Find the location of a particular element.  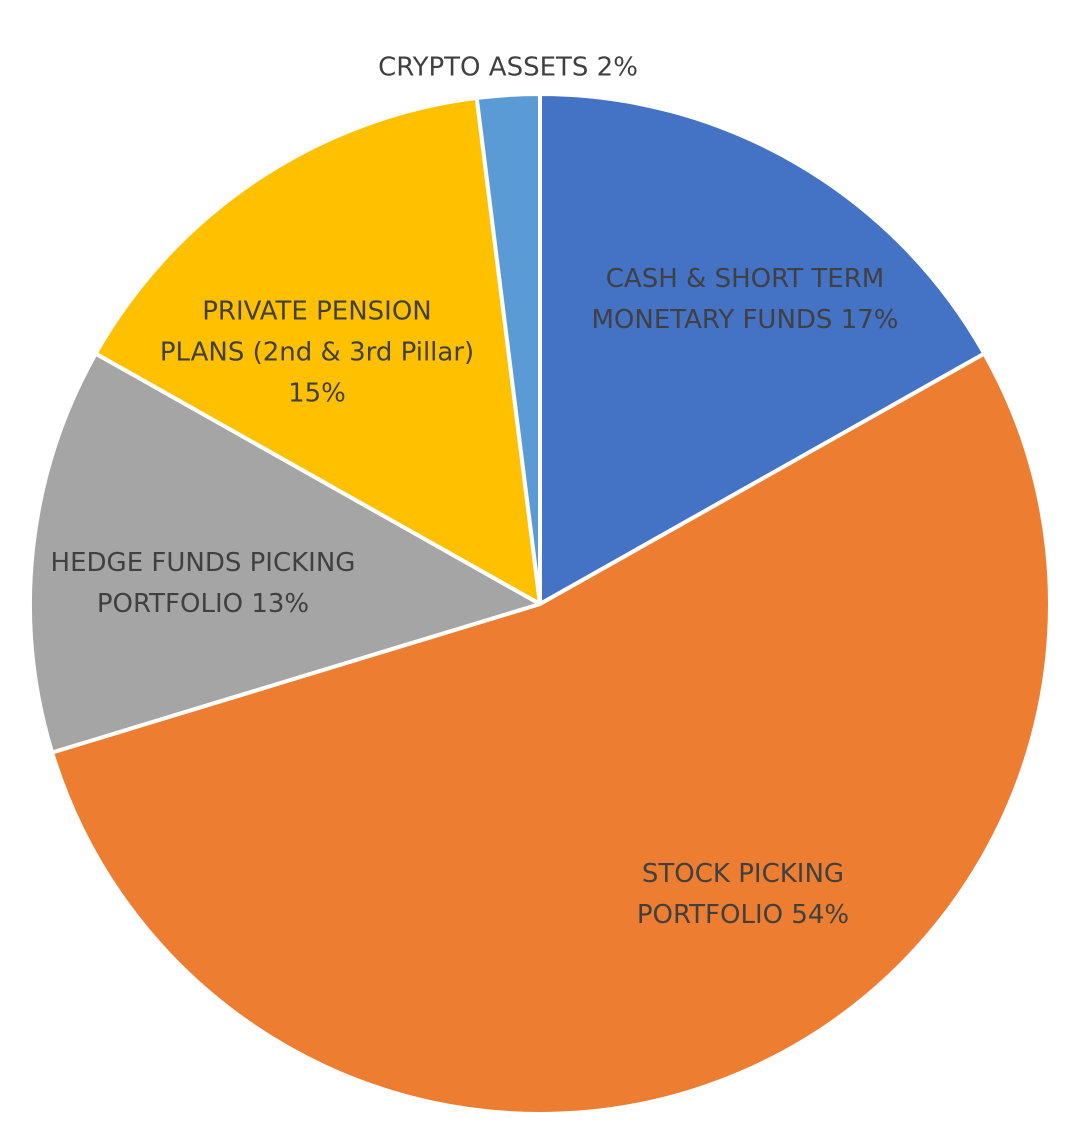

data-label-line: MONETARY FUNDS 17% is located at coordinates (745, 320).